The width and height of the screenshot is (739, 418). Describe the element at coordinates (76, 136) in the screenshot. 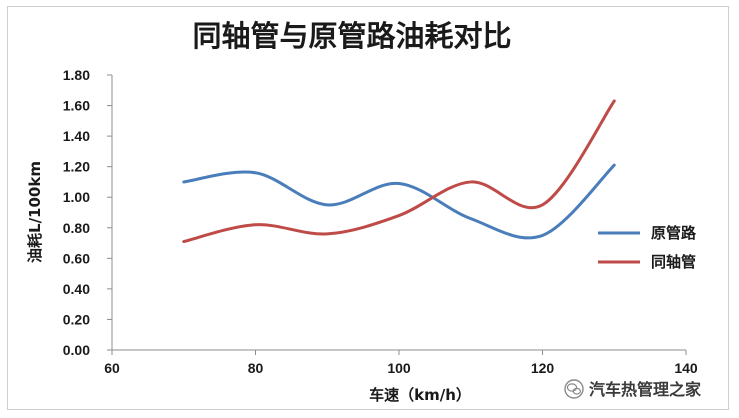

I see `y-tick-label: 1.40` at that location.